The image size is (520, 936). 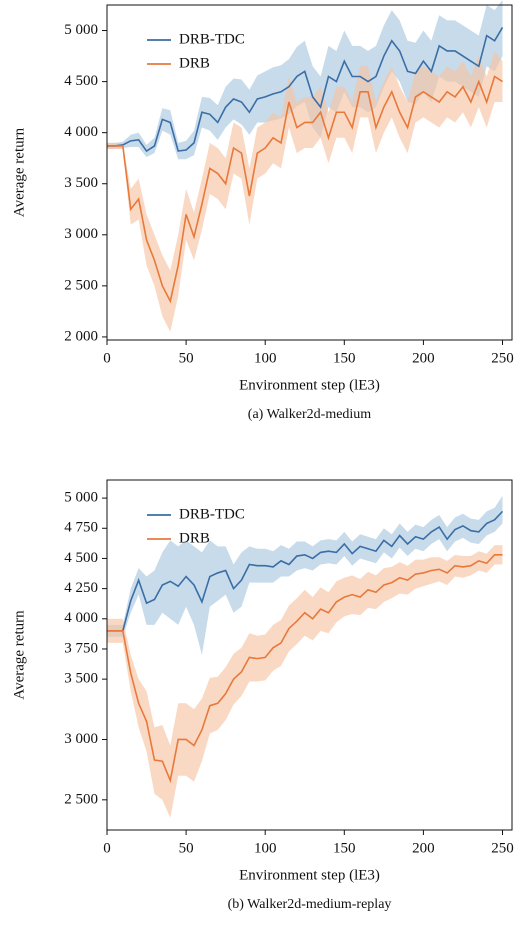 What do you see at coordinates (81, 588) in the screenshot?
I see `y-tick-label: 4 250` at bounding box center [81, 588].